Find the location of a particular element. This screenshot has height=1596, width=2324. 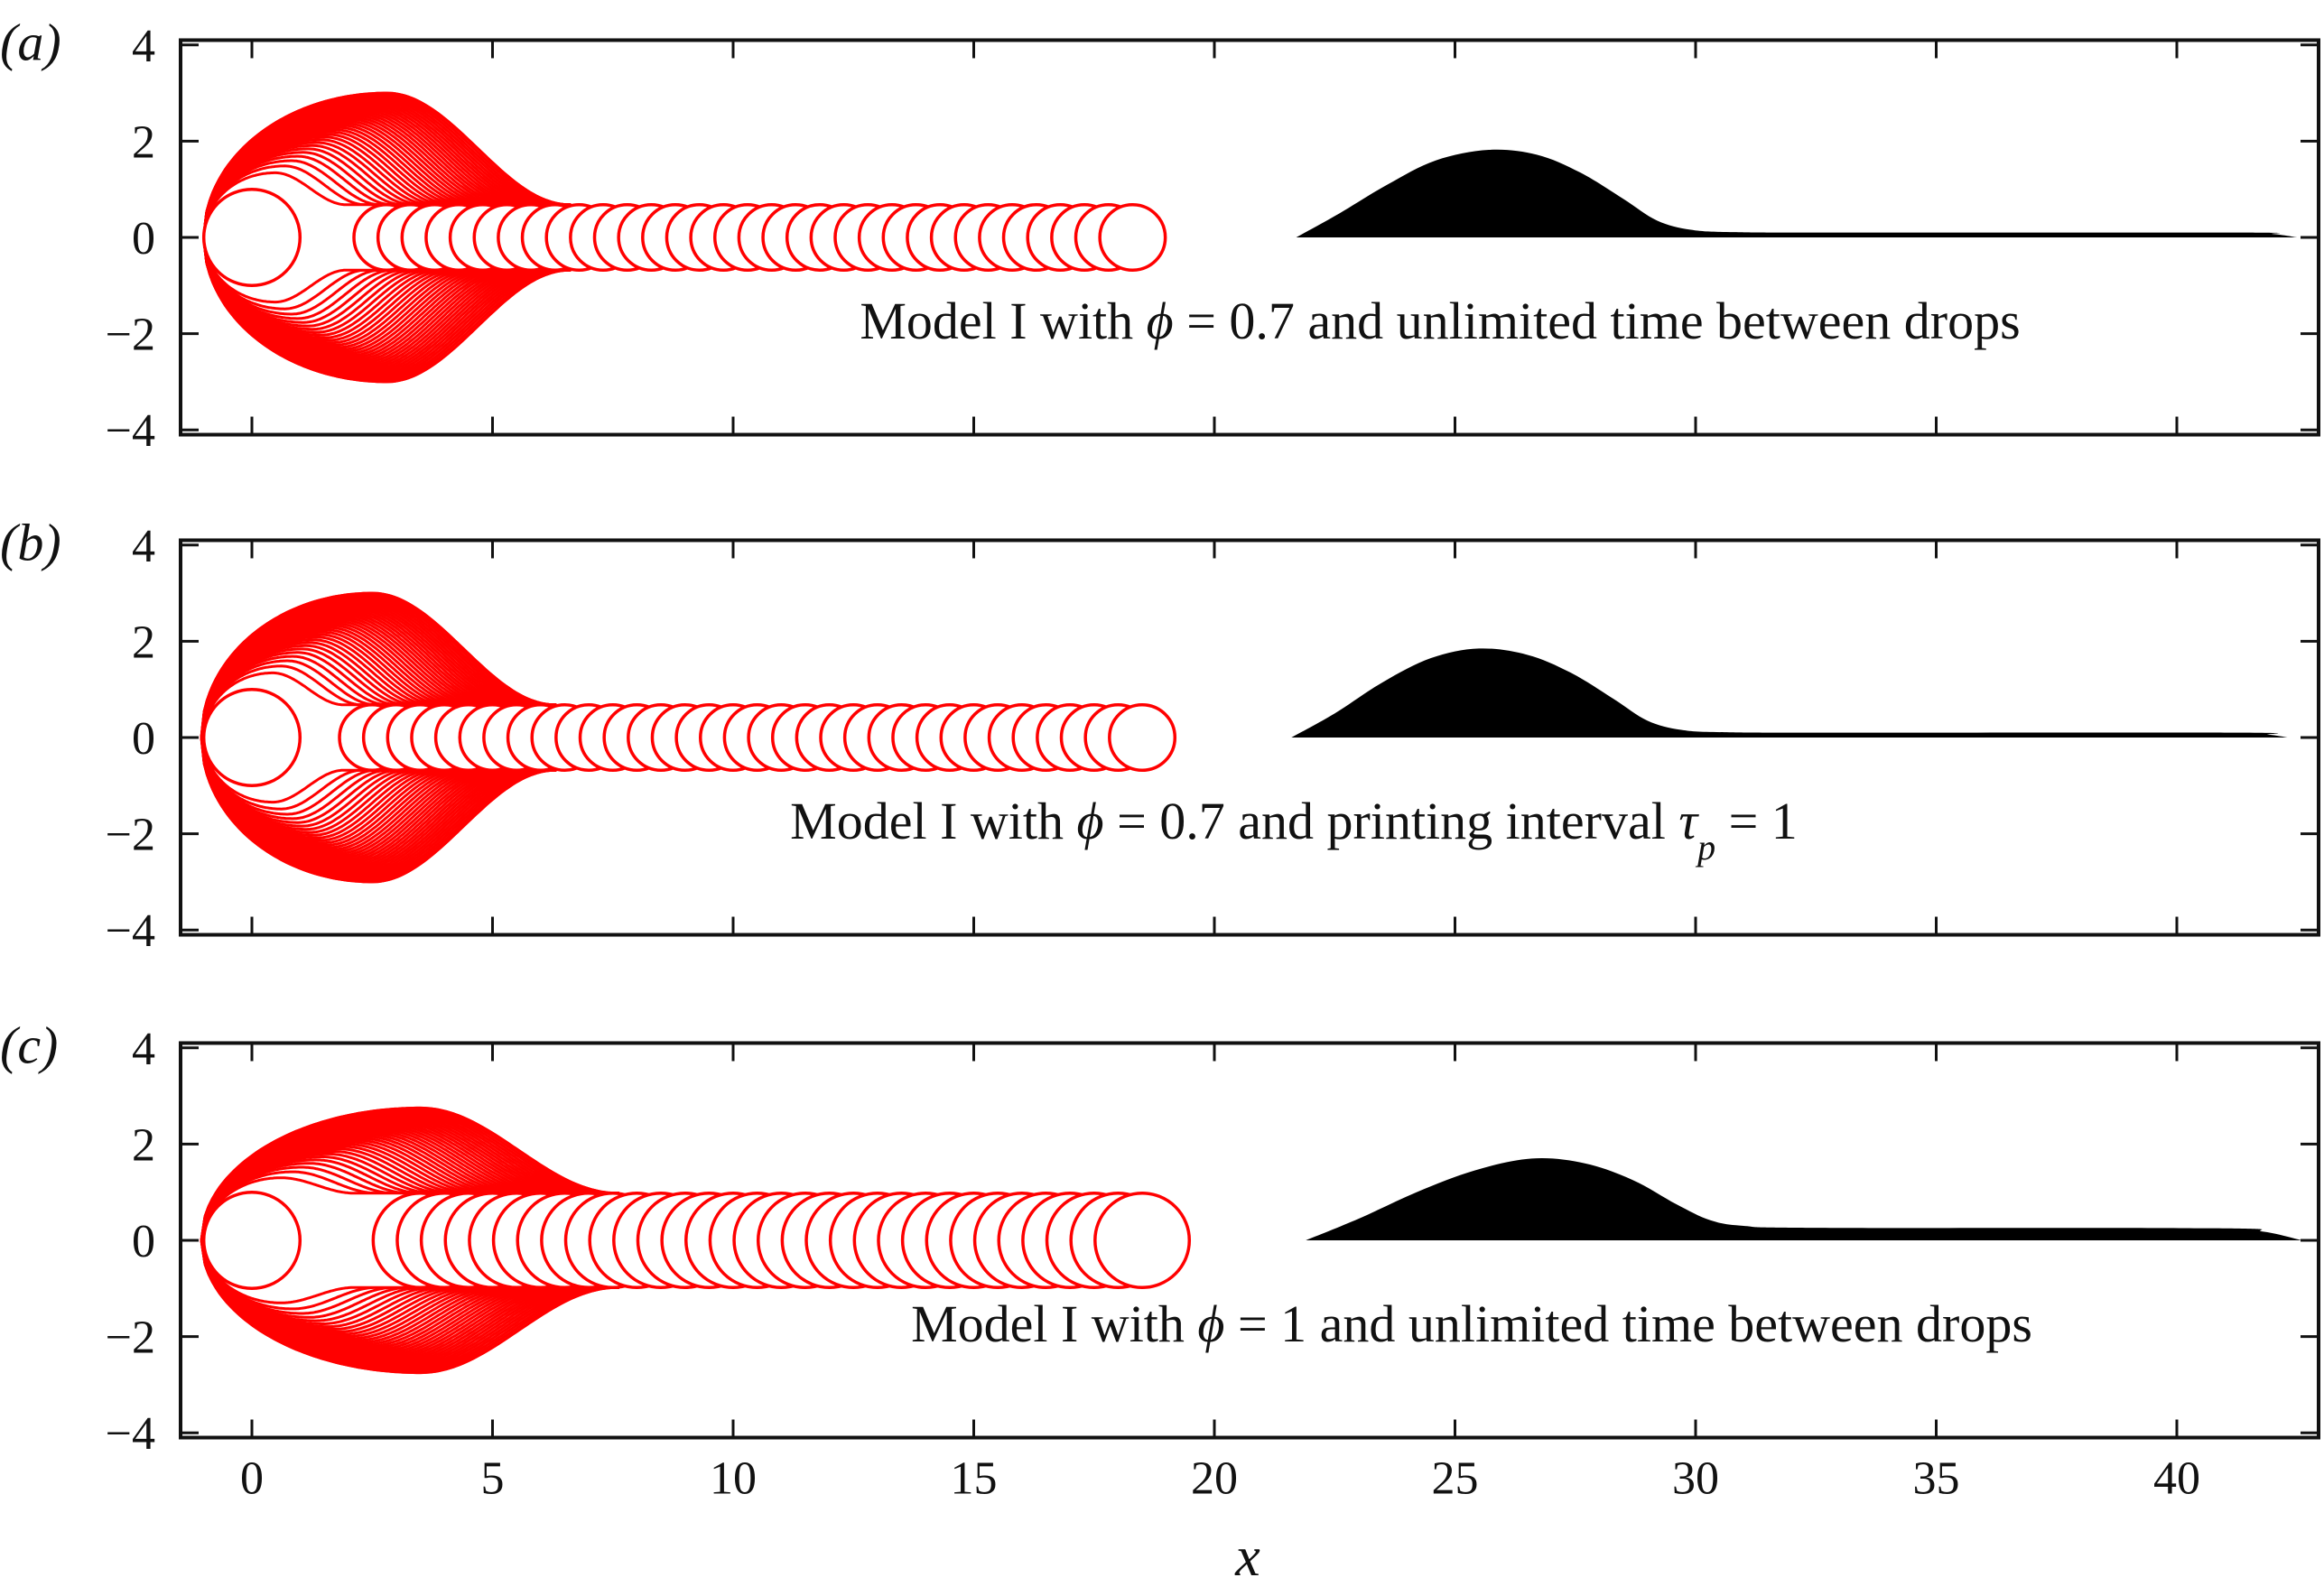

panel-label: (c) is located at coordinates (29, 1045).